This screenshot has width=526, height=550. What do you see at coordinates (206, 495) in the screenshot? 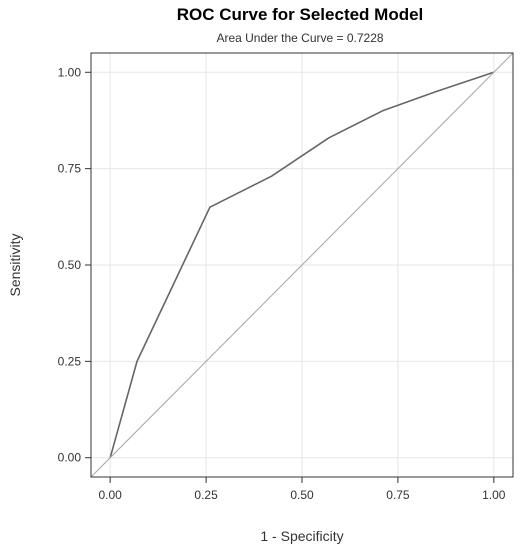
I see `x-tick-label: 0.25` at bounding box center [206, 495].